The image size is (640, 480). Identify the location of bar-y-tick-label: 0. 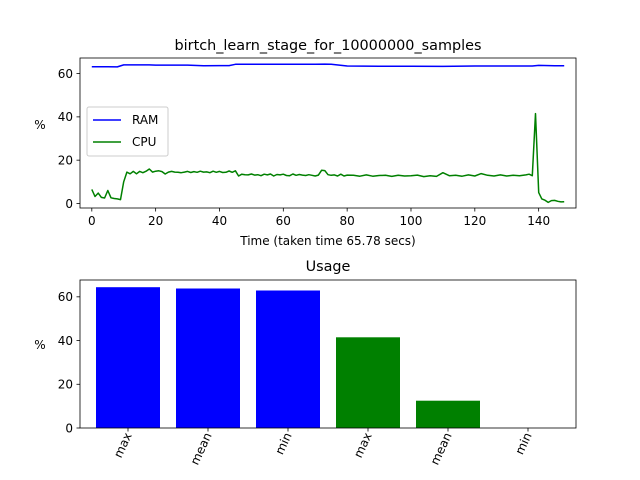
(69, 428).